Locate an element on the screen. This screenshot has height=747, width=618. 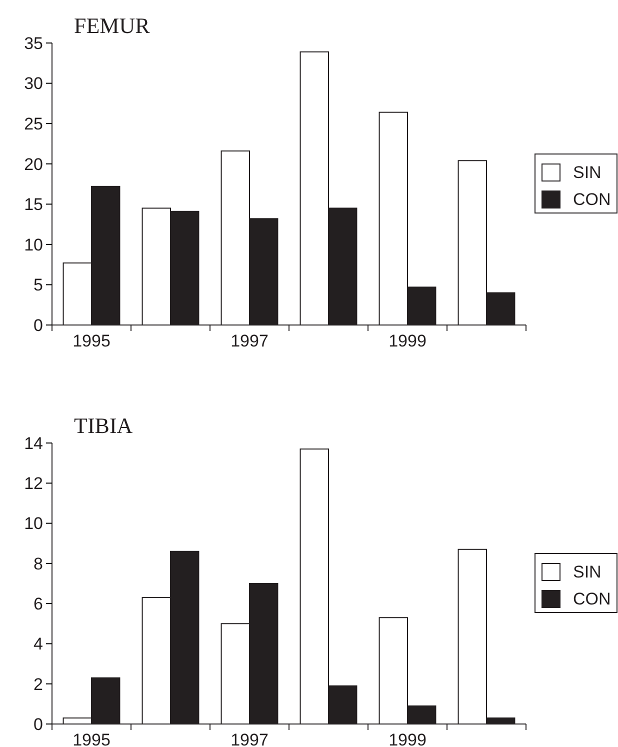
y-tick-label: 8 is located at coordinates (38, 564).